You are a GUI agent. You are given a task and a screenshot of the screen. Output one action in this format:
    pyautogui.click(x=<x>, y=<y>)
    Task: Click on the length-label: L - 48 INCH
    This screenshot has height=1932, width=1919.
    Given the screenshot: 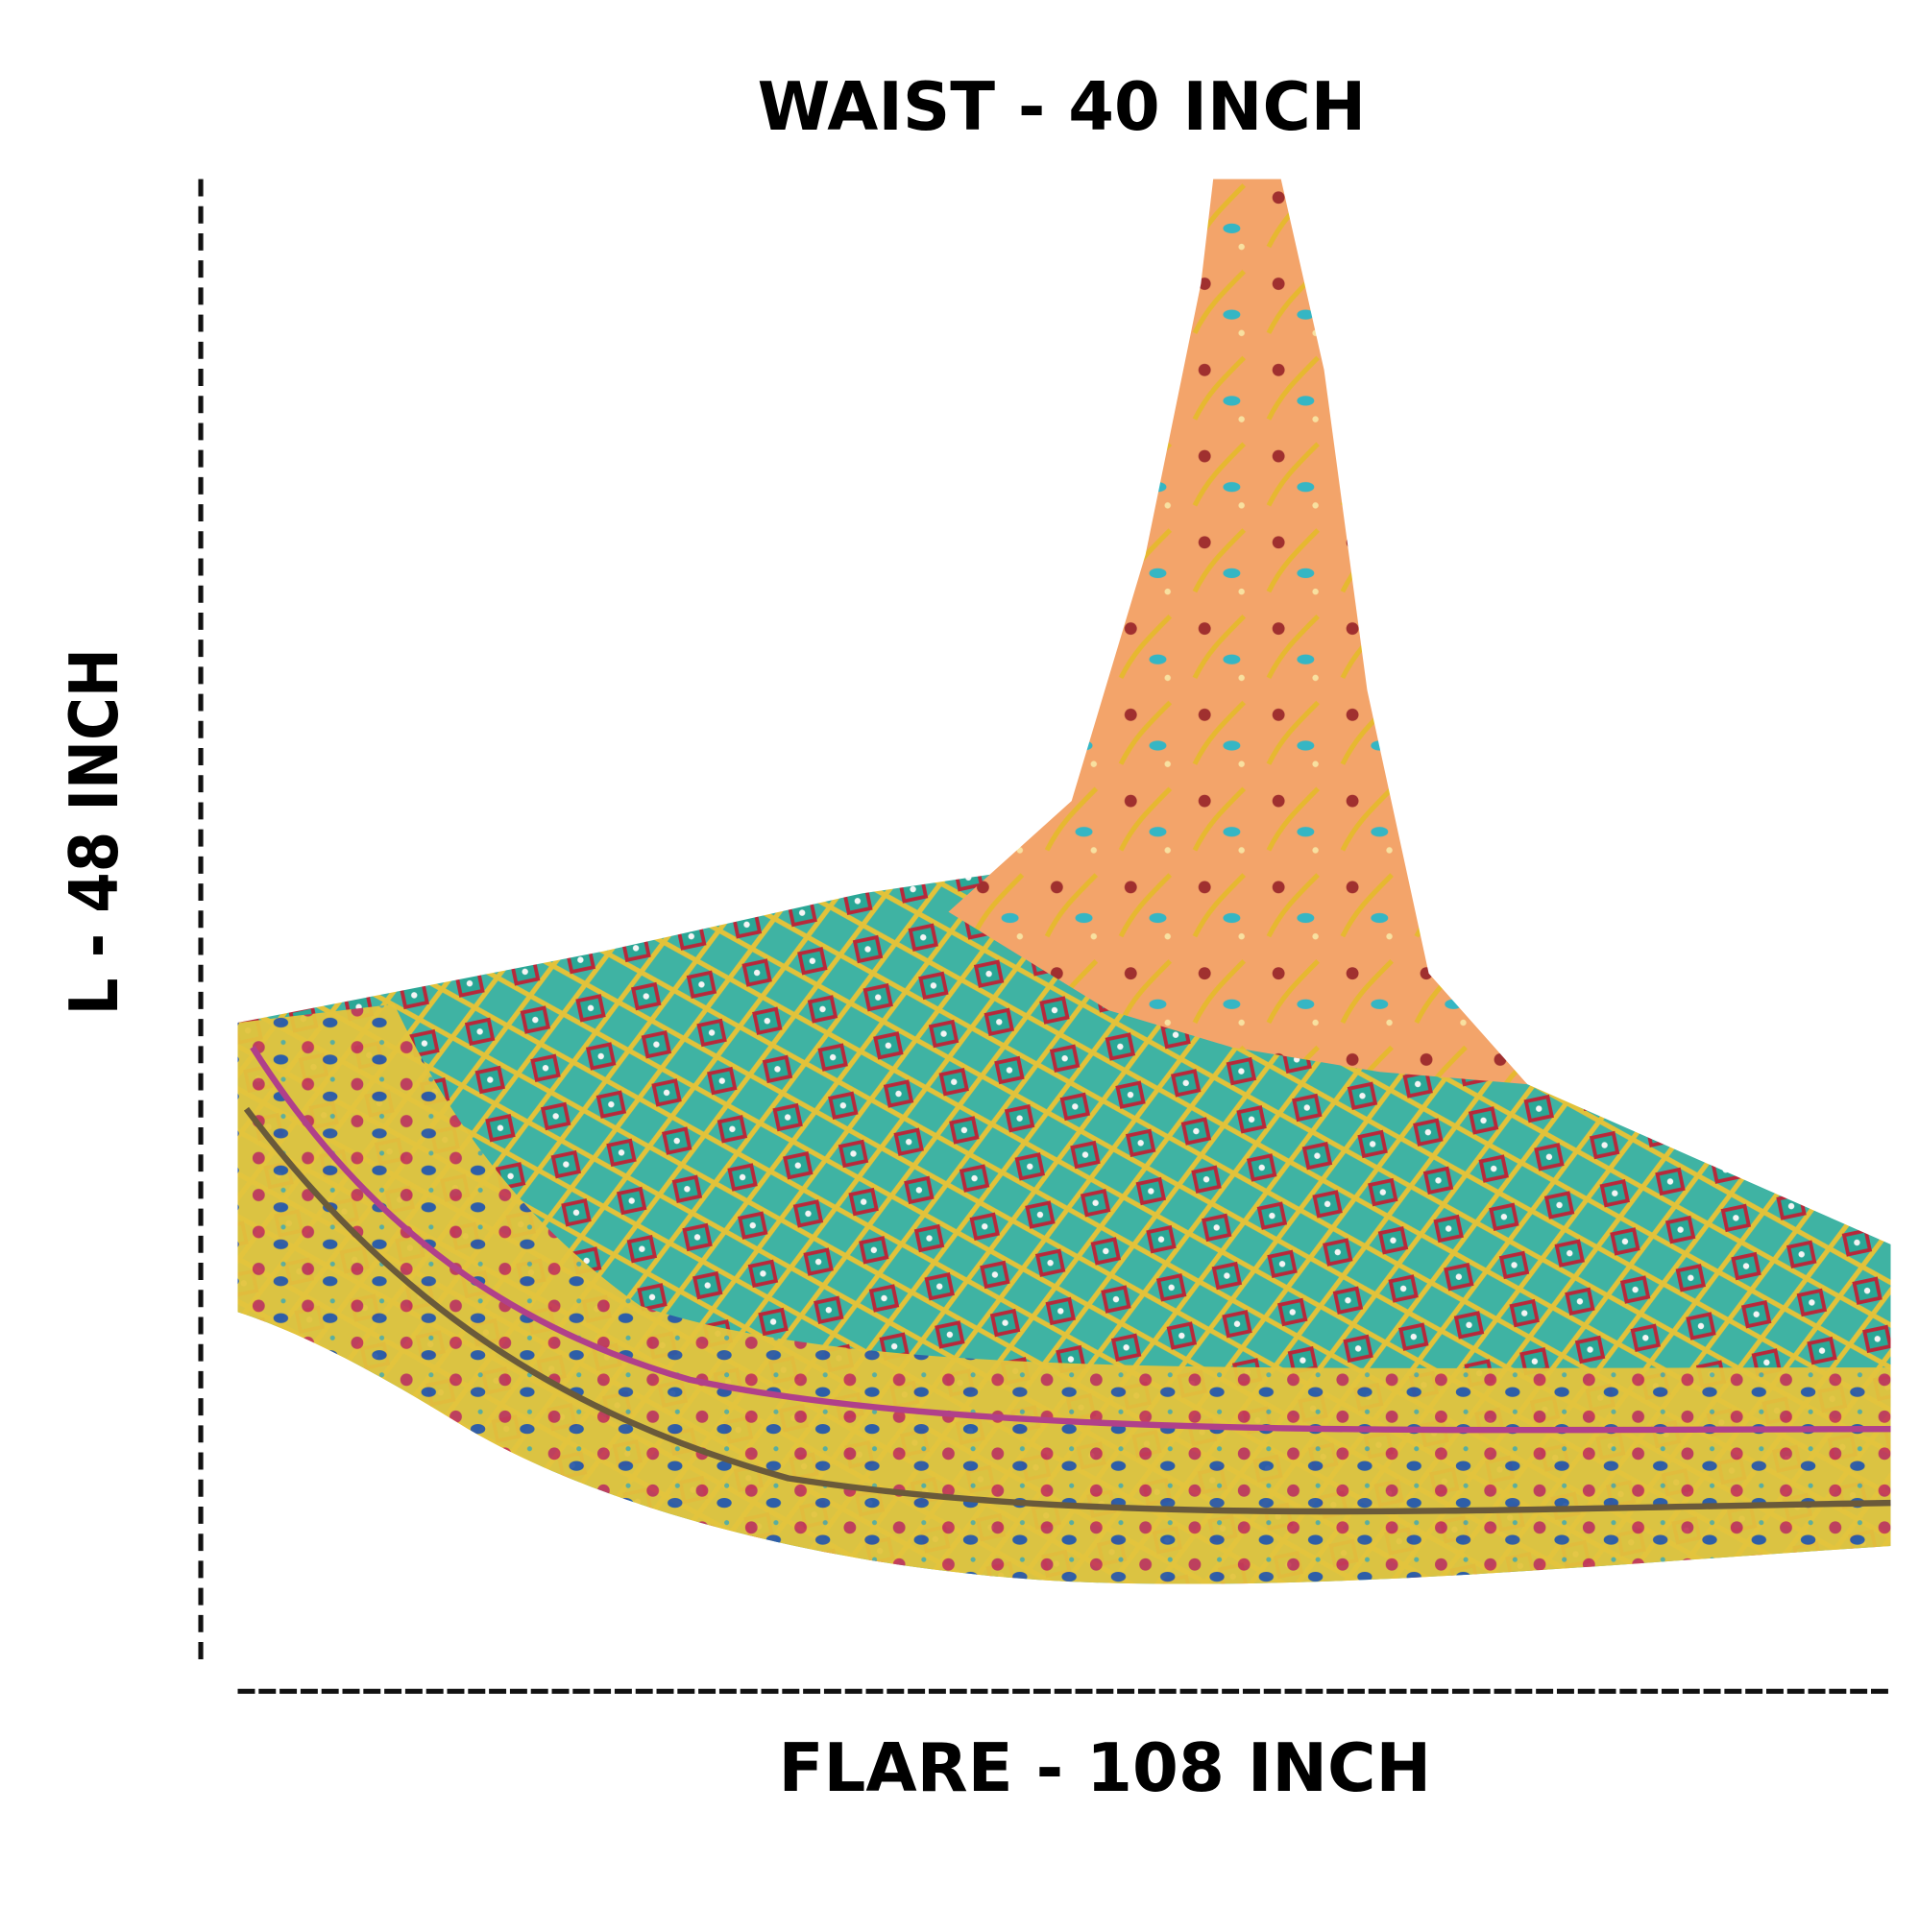 What is the action you would take?
    pyautogui.click(x=95, y=831)
    